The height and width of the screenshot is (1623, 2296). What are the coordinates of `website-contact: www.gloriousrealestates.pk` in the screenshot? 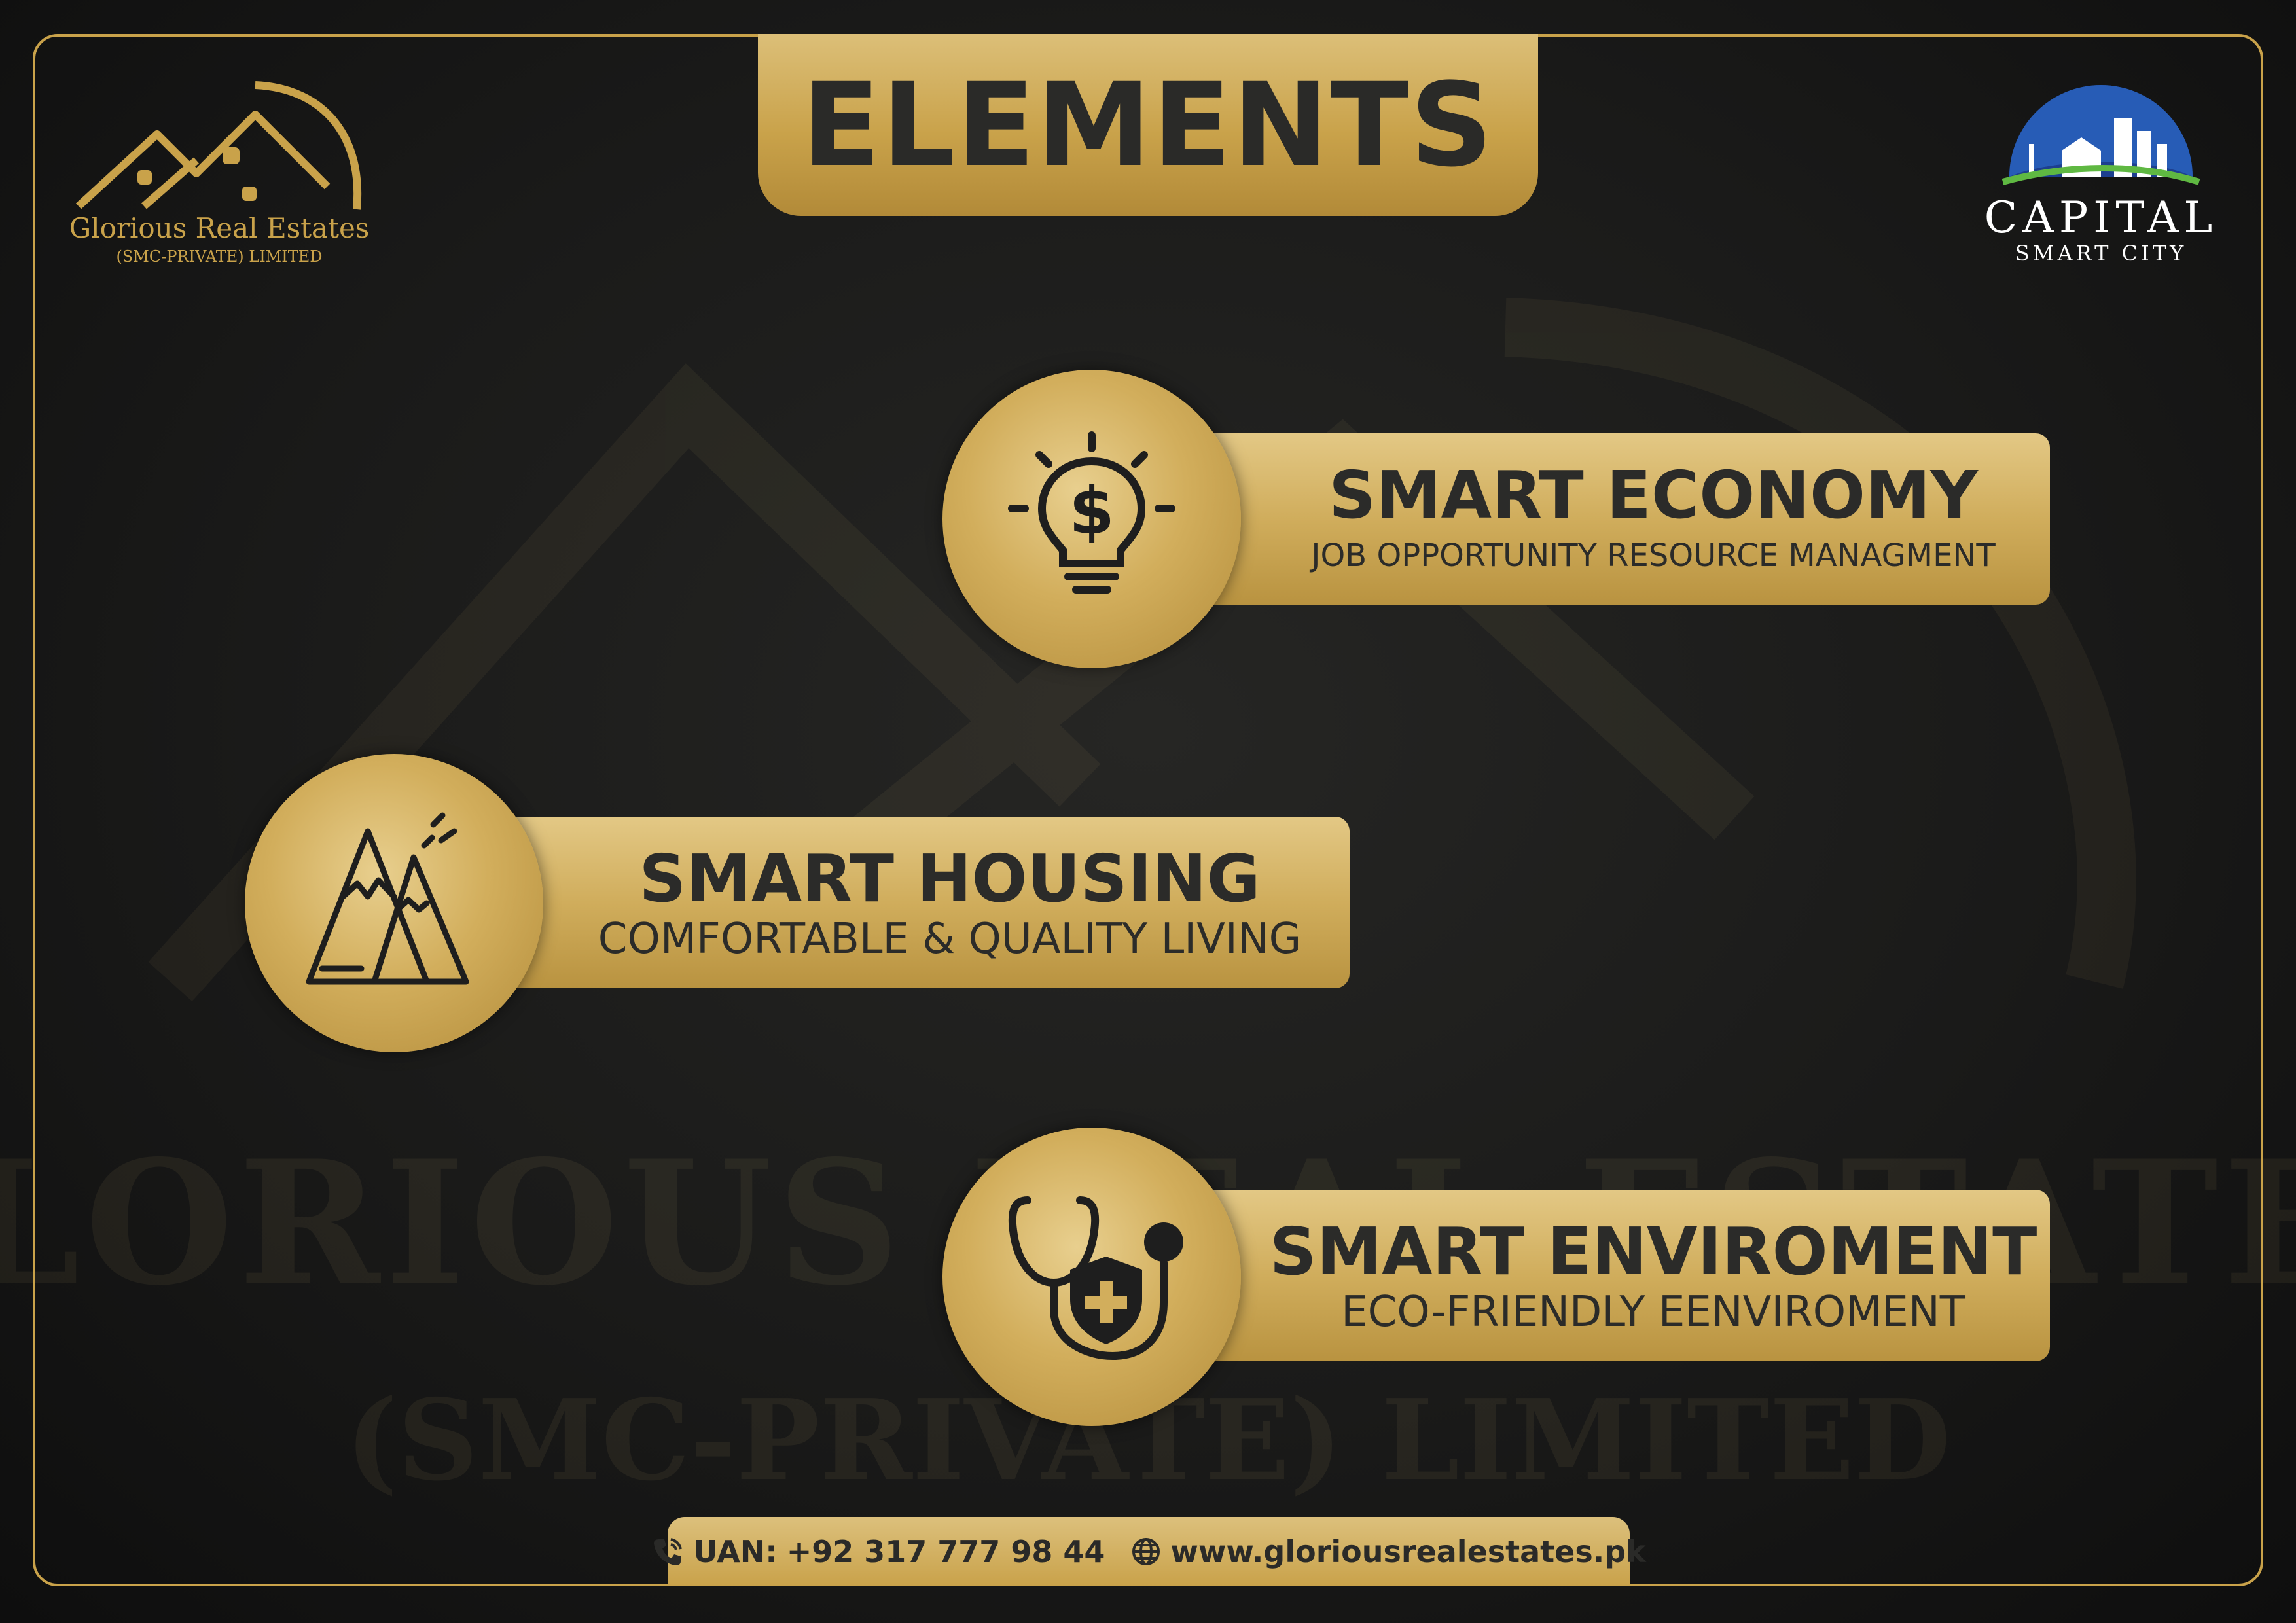 It's located at (1388, 1551).